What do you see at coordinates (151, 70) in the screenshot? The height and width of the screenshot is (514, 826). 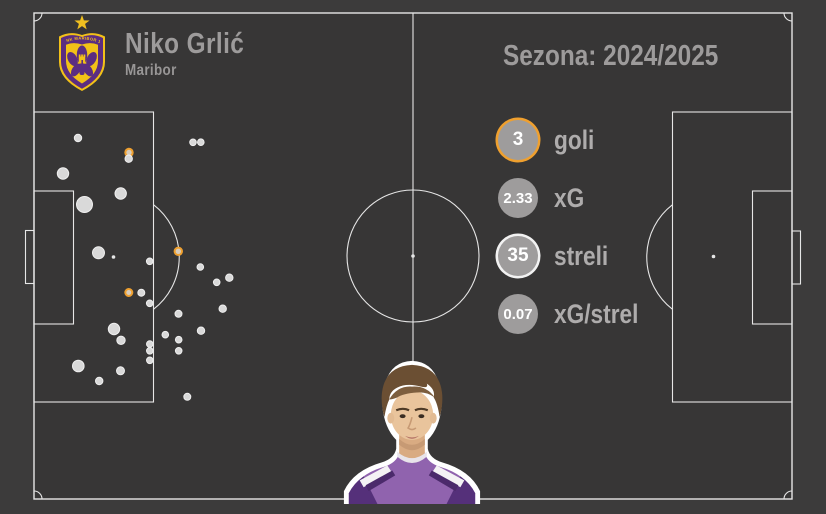 I see `team-name: Maribor` at bounding box center [151, 70].